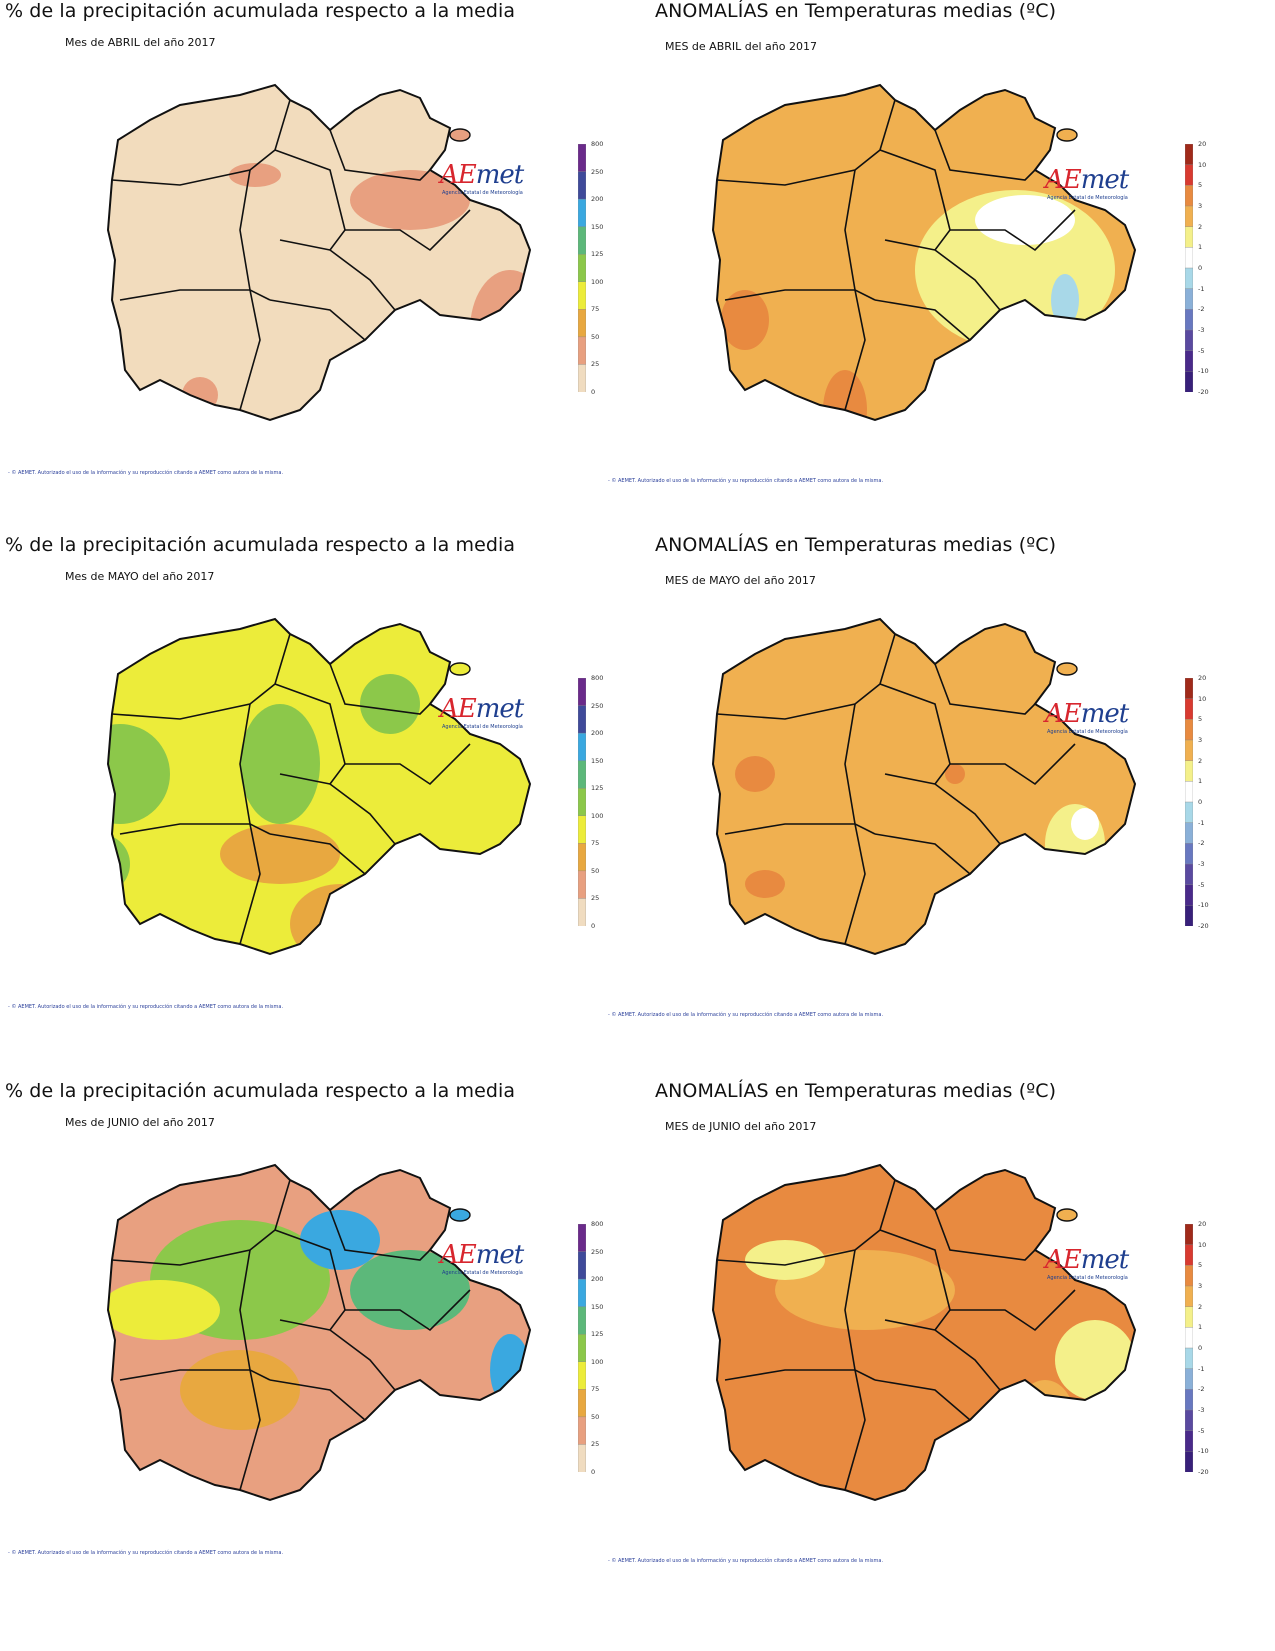  What do you see at coordinates (1201, 843) in the screenshot?
I see `legend-label: -2` at bounding box center [1201, 843].